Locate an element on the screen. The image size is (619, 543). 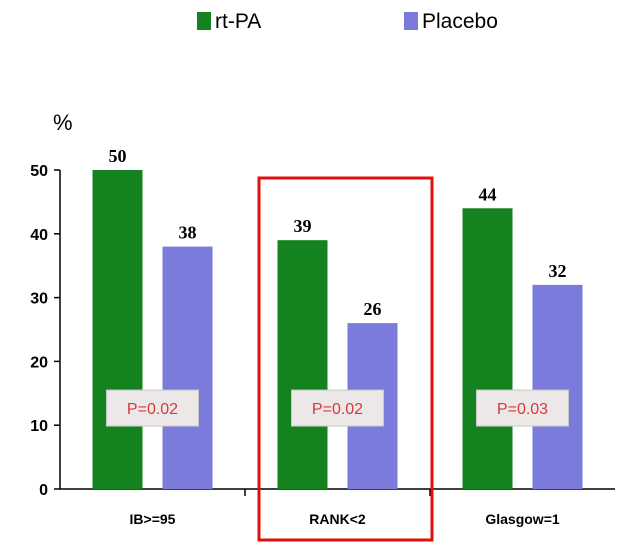
y-tick-label: 40 is located at coordinates (39, 235).